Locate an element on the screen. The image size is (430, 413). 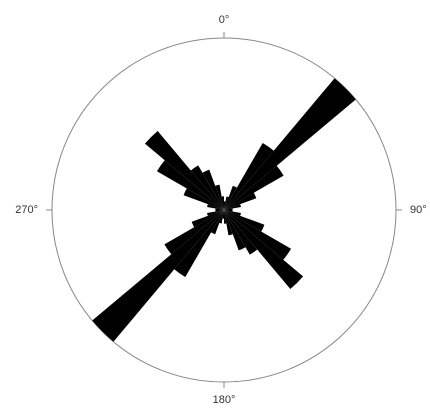
direction-label: 270° is located at coordinates (26, 210).